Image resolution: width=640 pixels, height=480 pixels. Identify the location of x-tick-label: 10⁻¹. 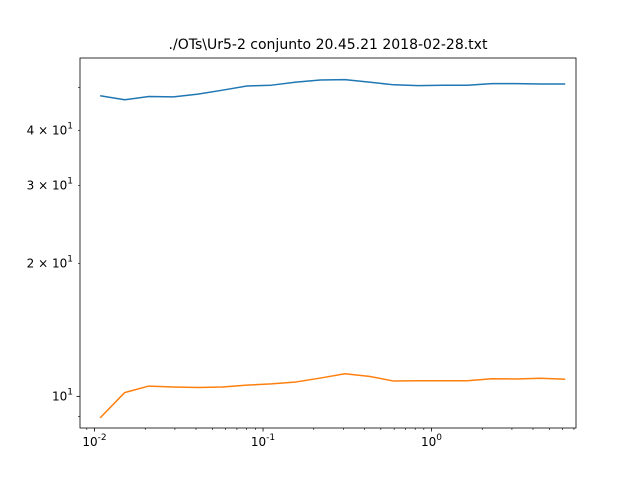
(263, 441).